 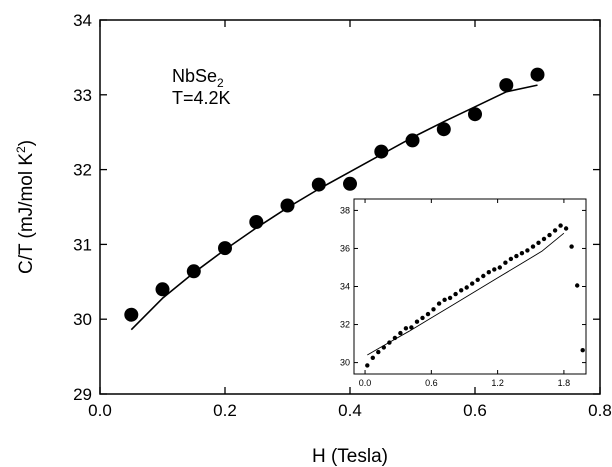 I want to click on main-x-tick-label: 0.0, so click(x=100, y=410).